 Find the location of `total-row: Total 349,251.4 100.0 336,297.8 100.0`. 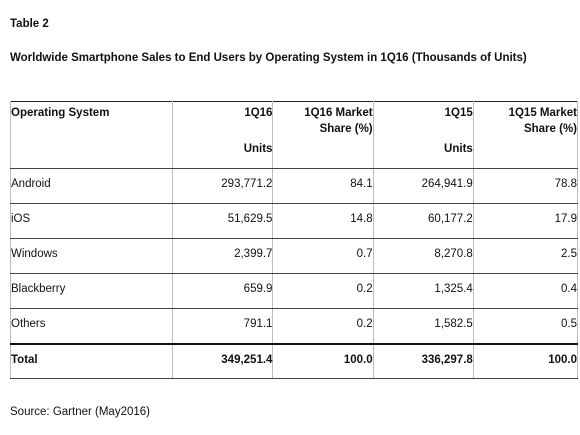

total-row: Total 349,251.4 100.0 336,297.8 100.0 is located at coordinates (294, 360).